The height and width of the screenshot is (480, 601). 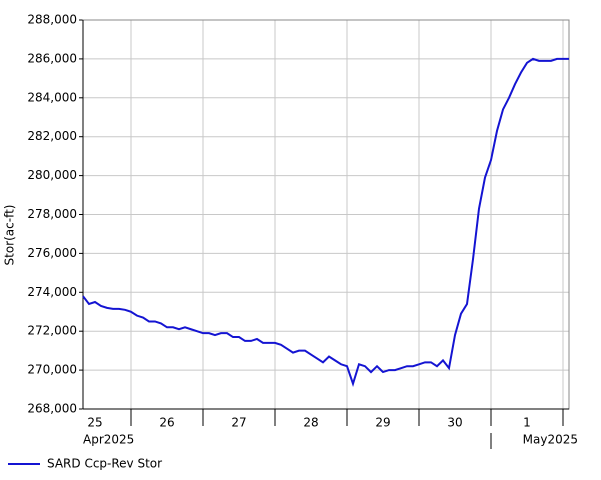 What do you see at coordinates (94, 423) in the screenshot?
I see `x-tick-label: 25` at bounding box center [94, 423].